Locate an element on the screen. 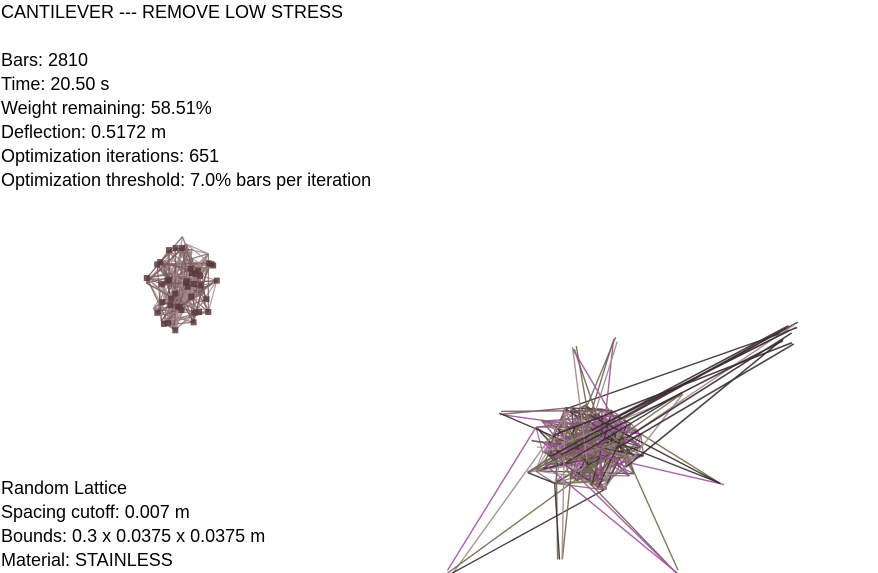  lattice-type: Random Lattice is located at coordinates (64, 488).